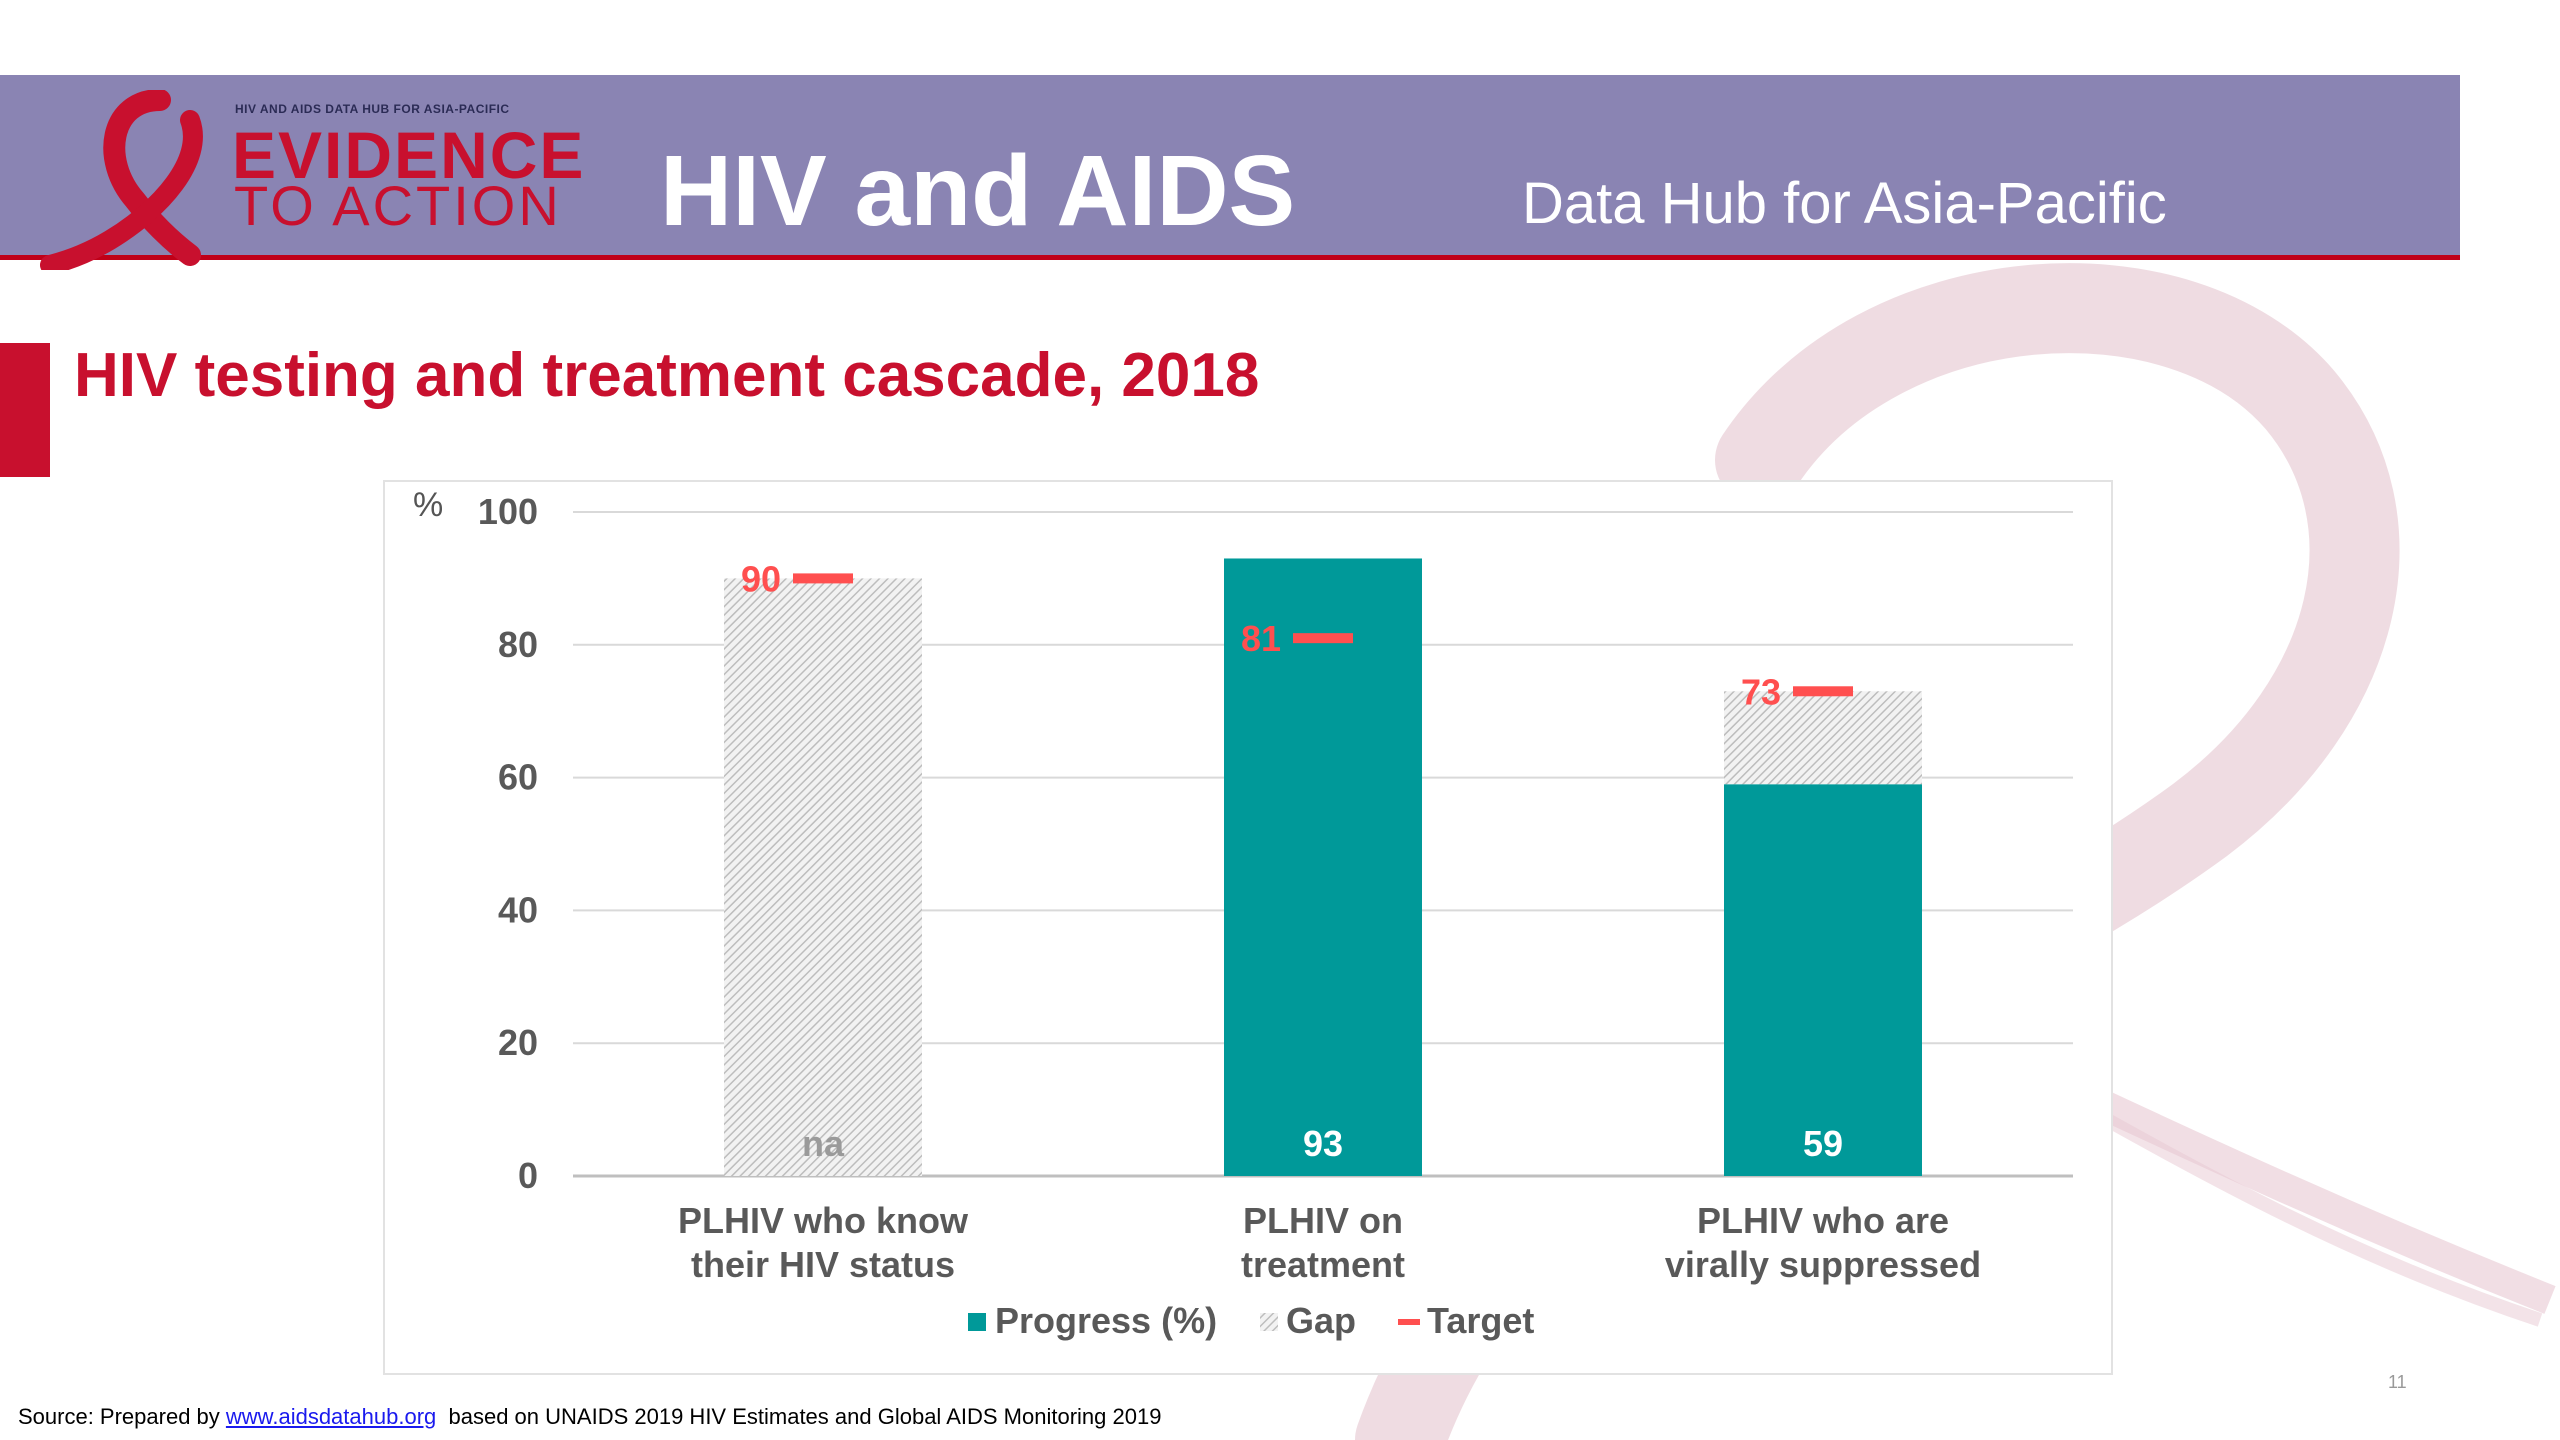 The image size is (2560, 1440). What do you see at coordinates (508, 511) in the screenshot?
I see `y-tick-label: 100` at bounding box center [508, 511].